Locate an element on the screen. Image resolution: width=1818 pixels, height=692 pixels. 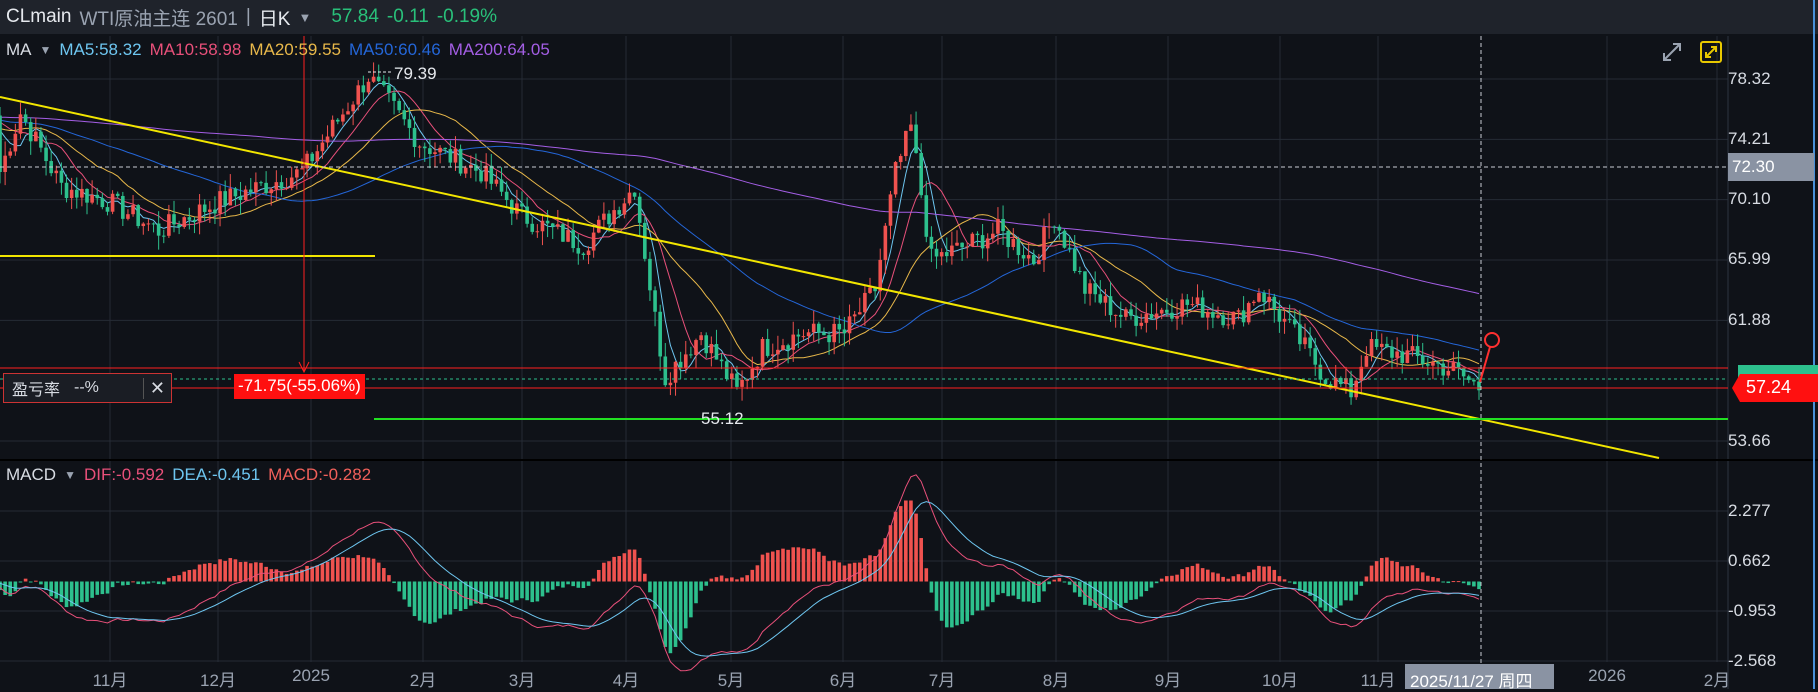
date-tick: 11月 is located at coordinates (1378, 680).